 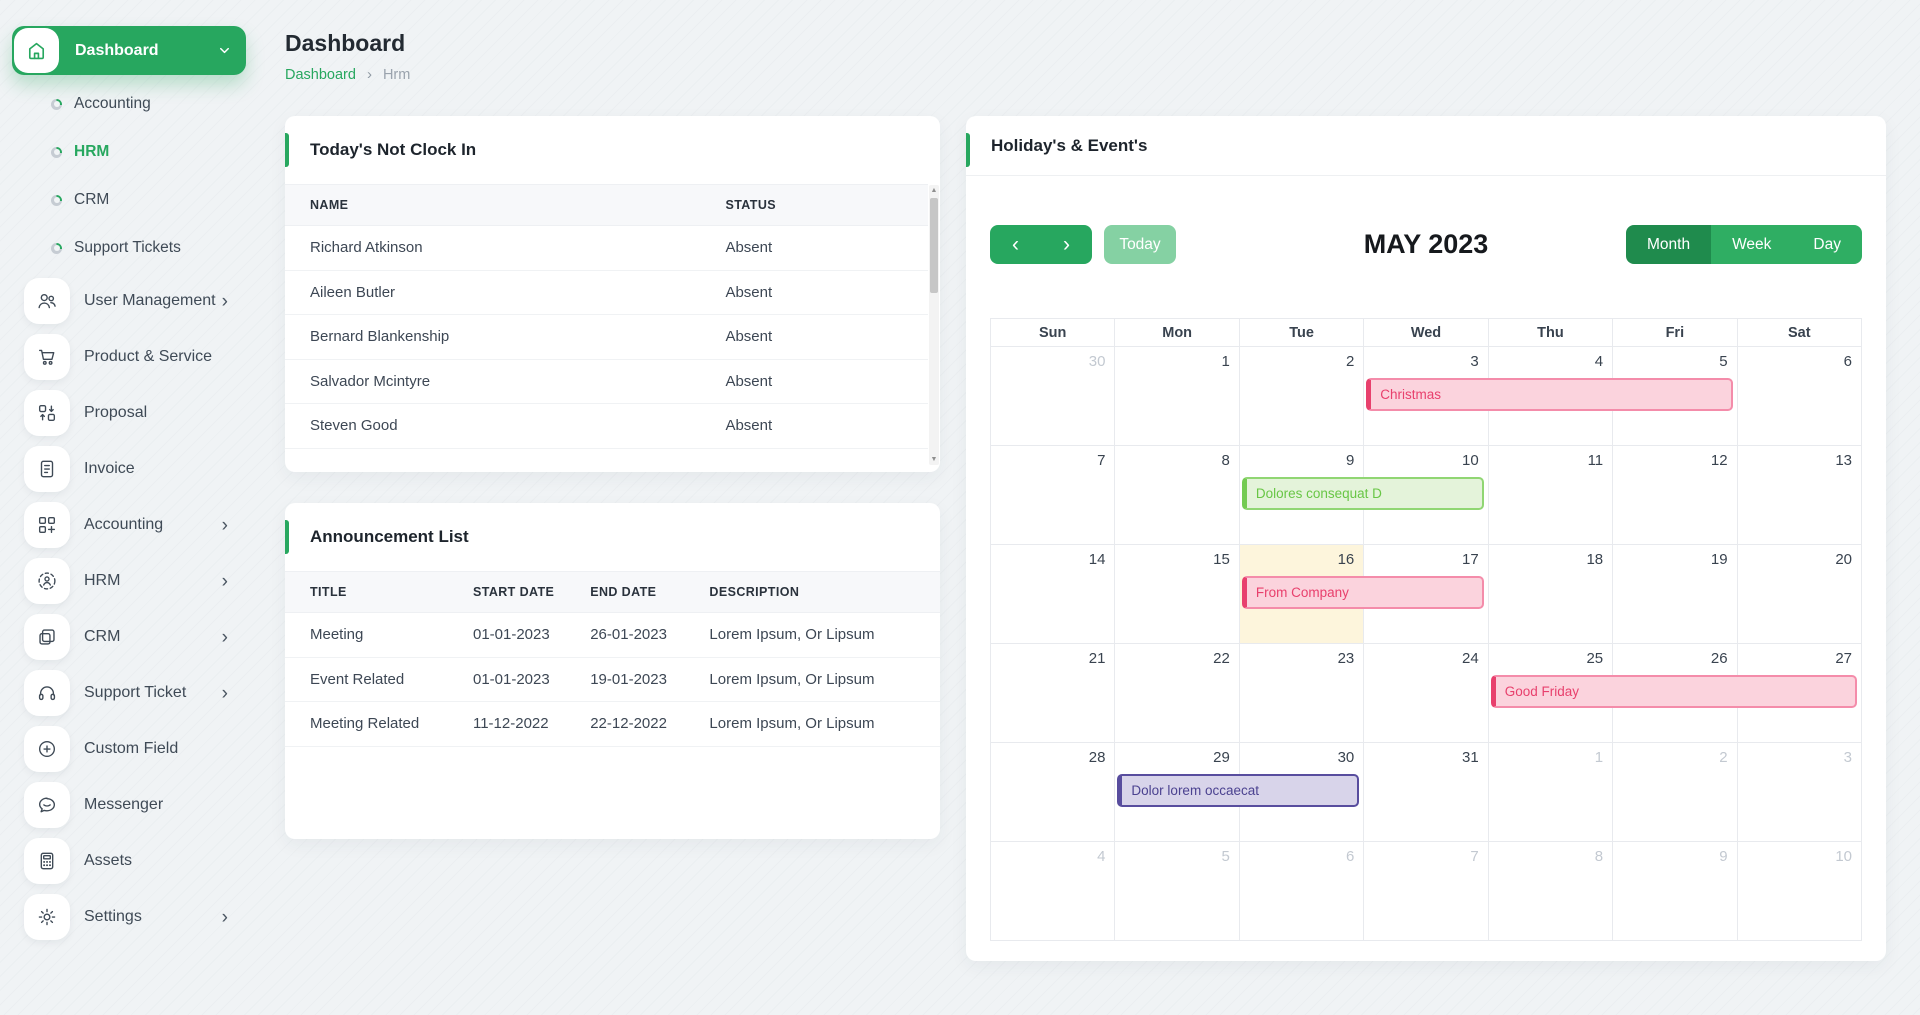 I want to click on calendar-day: 24, so click(x=1426, y=693).